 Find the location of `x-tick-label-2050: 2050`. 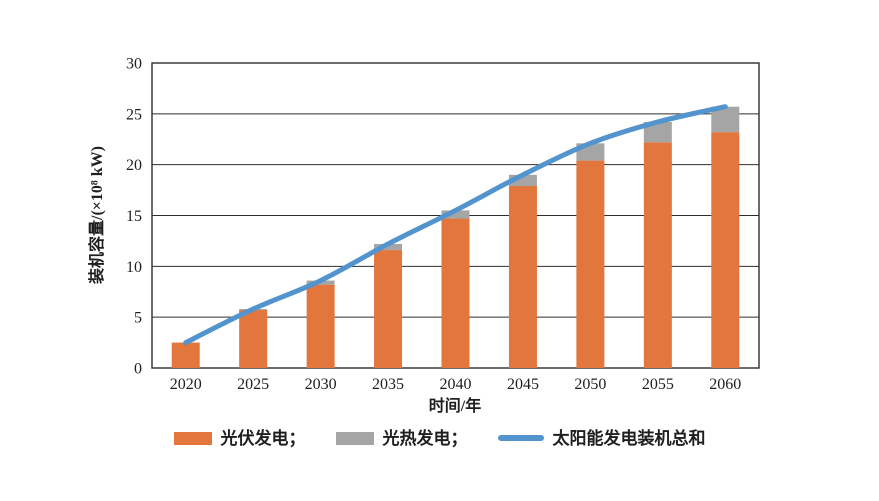

x-tick-label-2050: 2050 is located at coordinates (590, 384).